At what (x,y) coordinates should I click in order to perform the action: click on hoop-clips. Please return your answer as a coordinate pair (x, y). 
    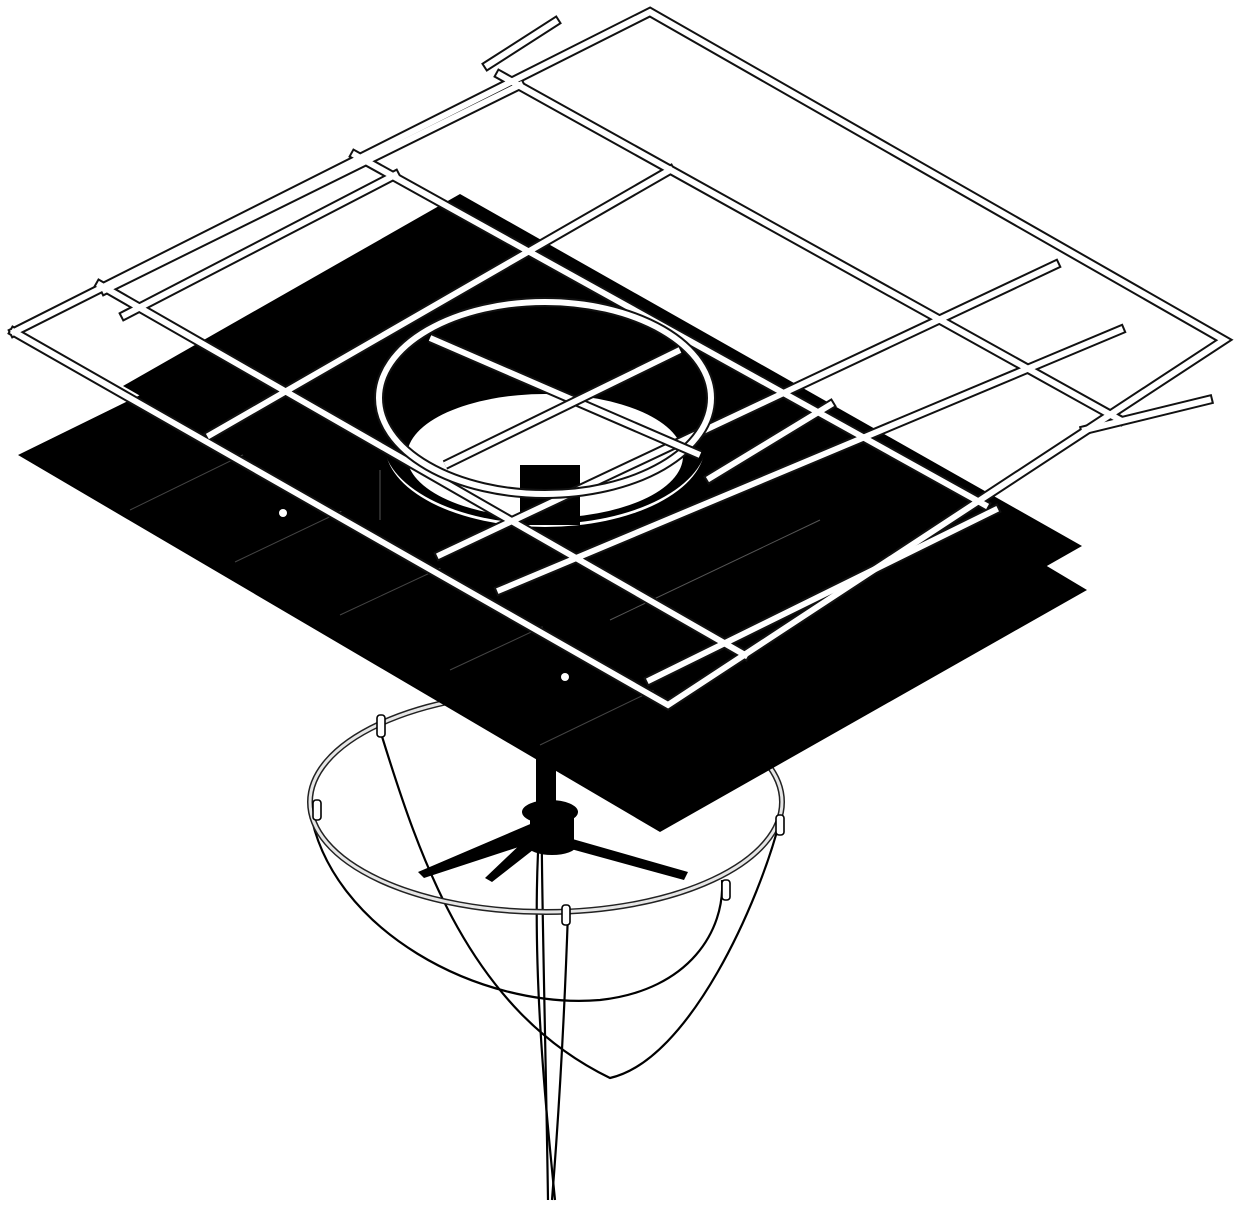
    Looking at the image, I should click on (548, 820).